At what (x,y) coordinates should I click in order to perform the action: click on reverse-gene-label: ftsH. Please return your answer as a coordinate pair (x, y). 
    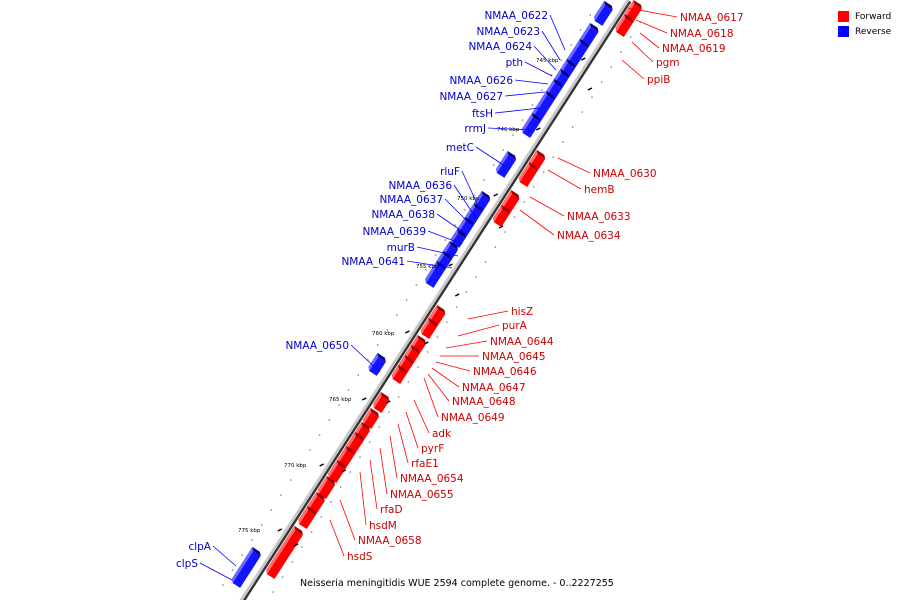
    Looking at the image, I should click on (482, 114).